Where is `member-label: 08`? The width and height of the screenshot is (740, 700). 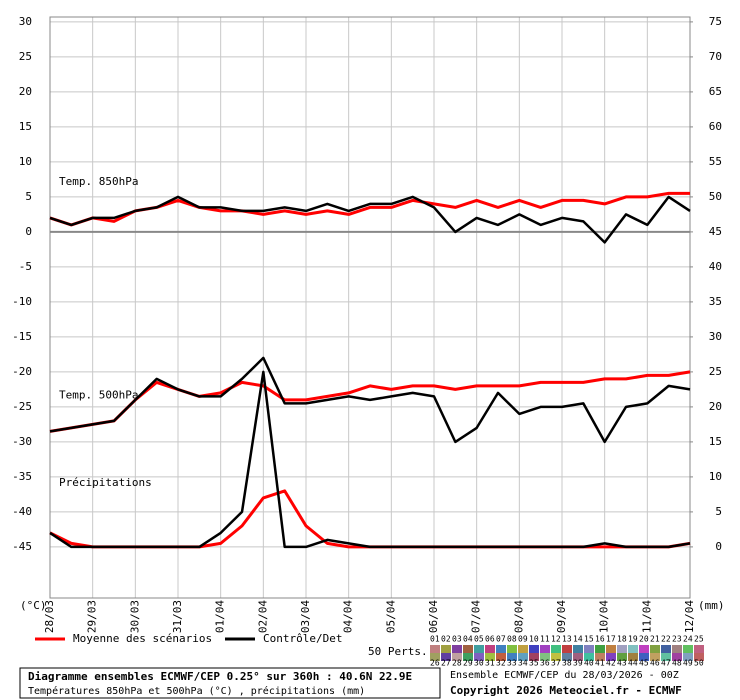 member-label: 08 is located at coordinates (512, 639).